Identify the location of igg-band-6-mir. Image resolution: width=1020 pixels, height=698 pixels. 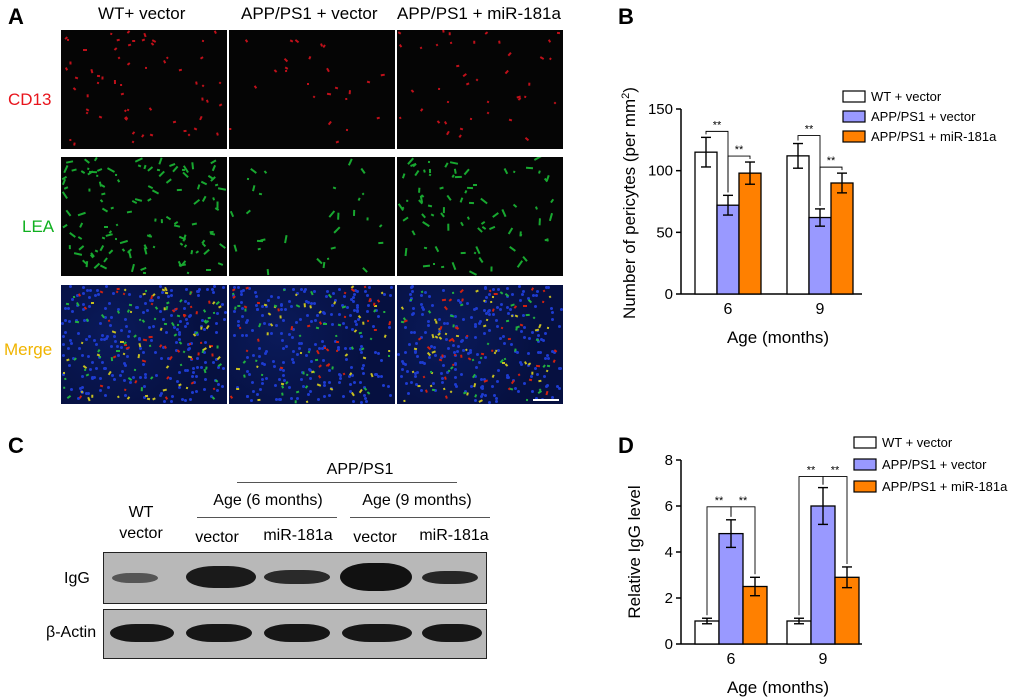
(297, 577).